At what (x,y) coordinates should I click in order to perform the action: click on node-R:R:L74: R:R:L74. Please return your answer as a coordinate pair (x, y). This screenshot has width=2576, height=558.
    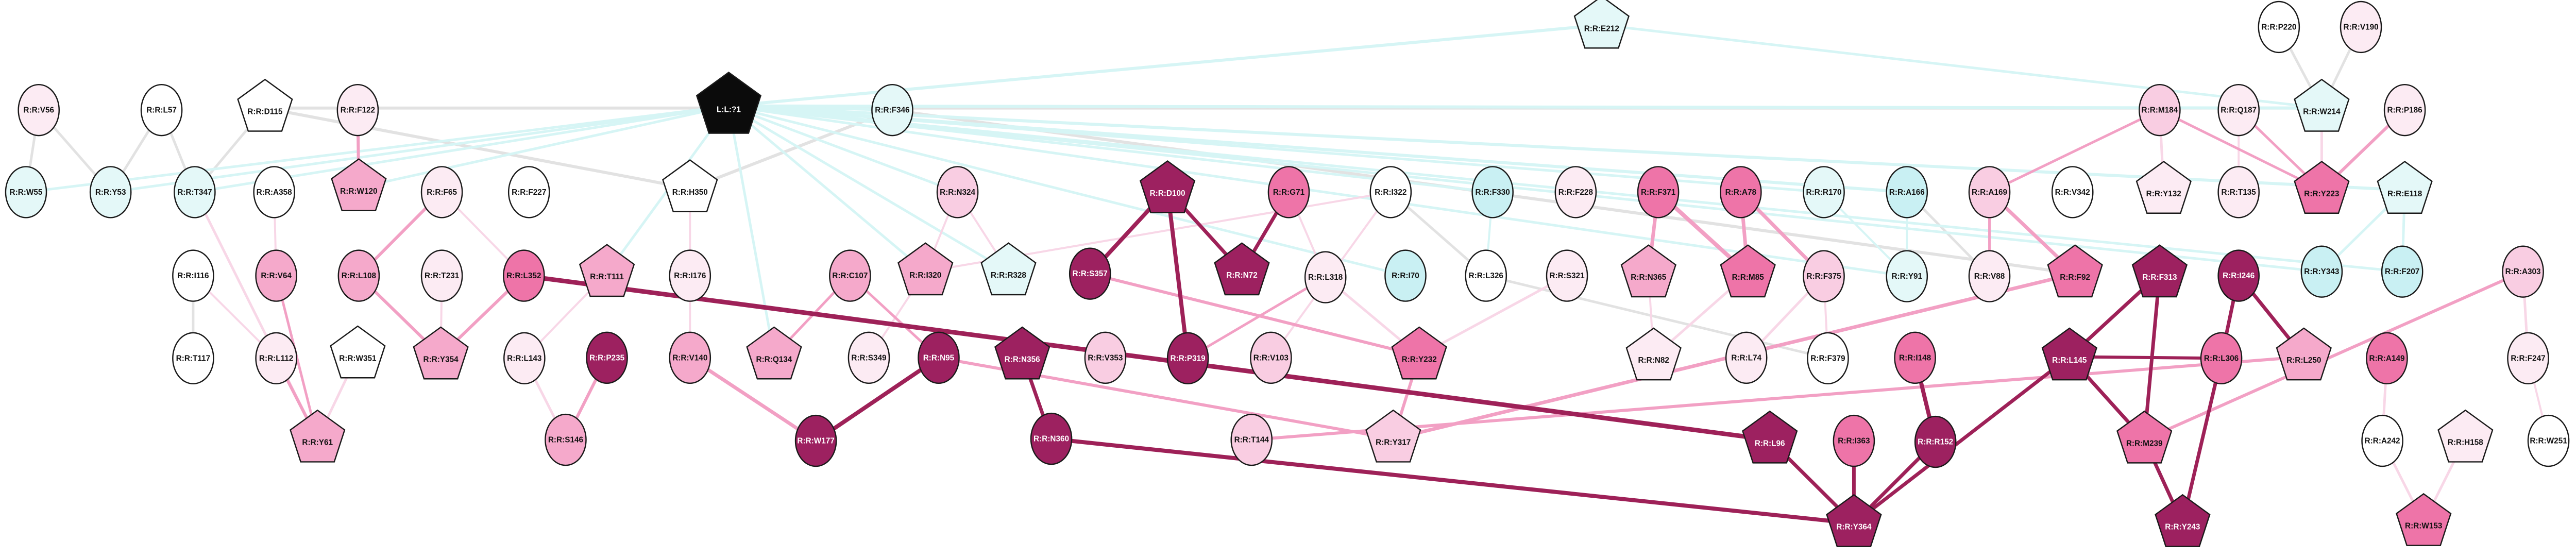
    Looking at the image, I should click on (1746, 357).